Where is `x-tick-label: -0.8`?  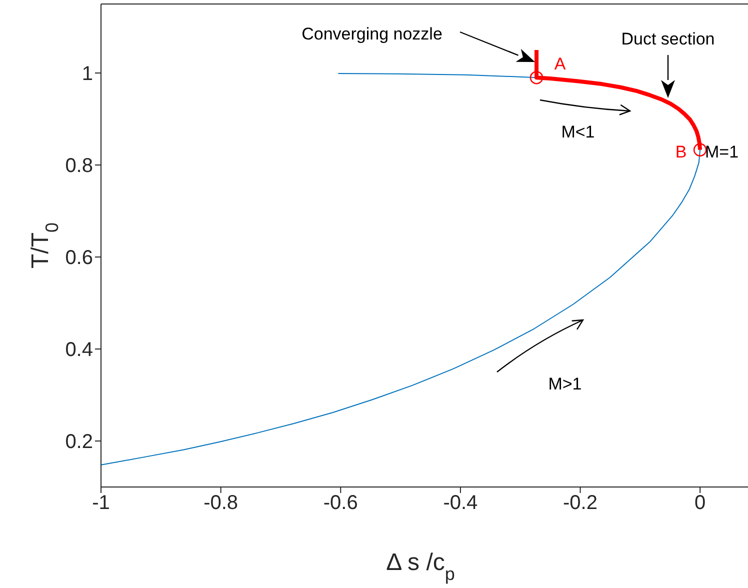
x-tick-label: -0.8 is located at coordinates (221, 503).